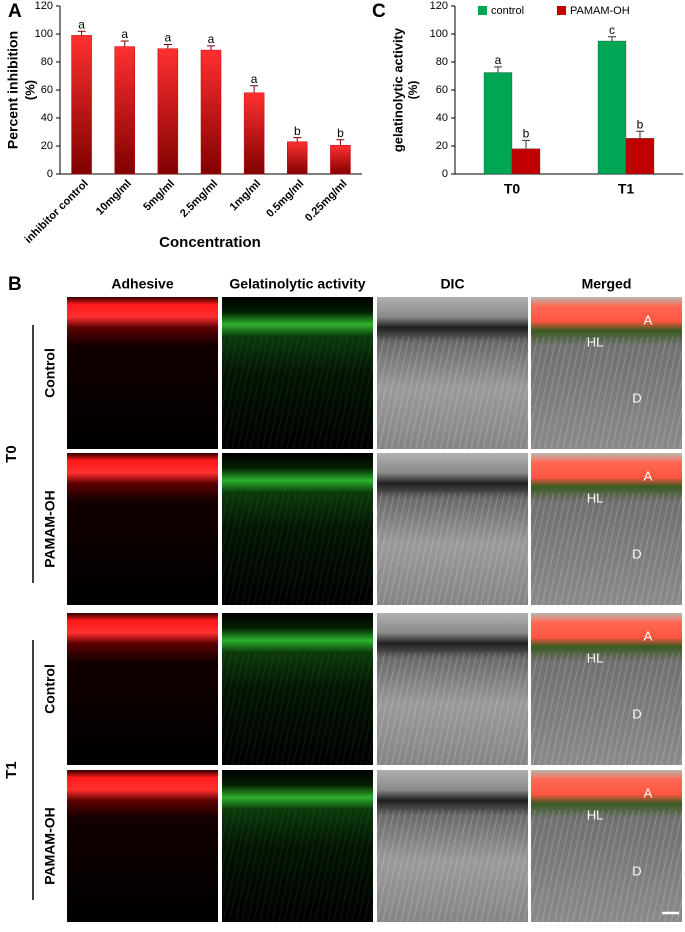 This screenshot has width=685, height=932. I want to click on x-tick-label: 10mg/ml, so click(114, 198).